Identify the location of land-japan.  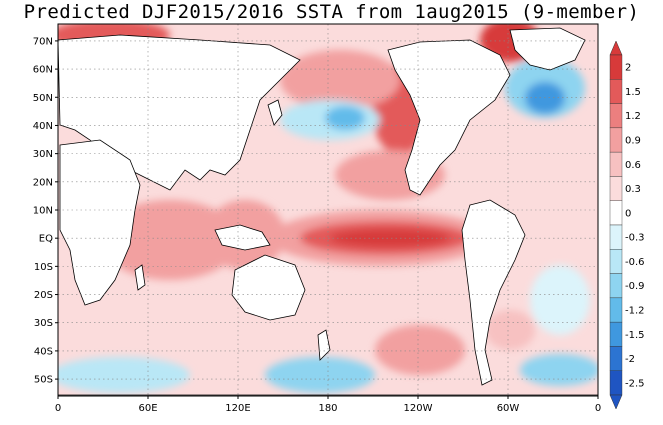
(275, 112).